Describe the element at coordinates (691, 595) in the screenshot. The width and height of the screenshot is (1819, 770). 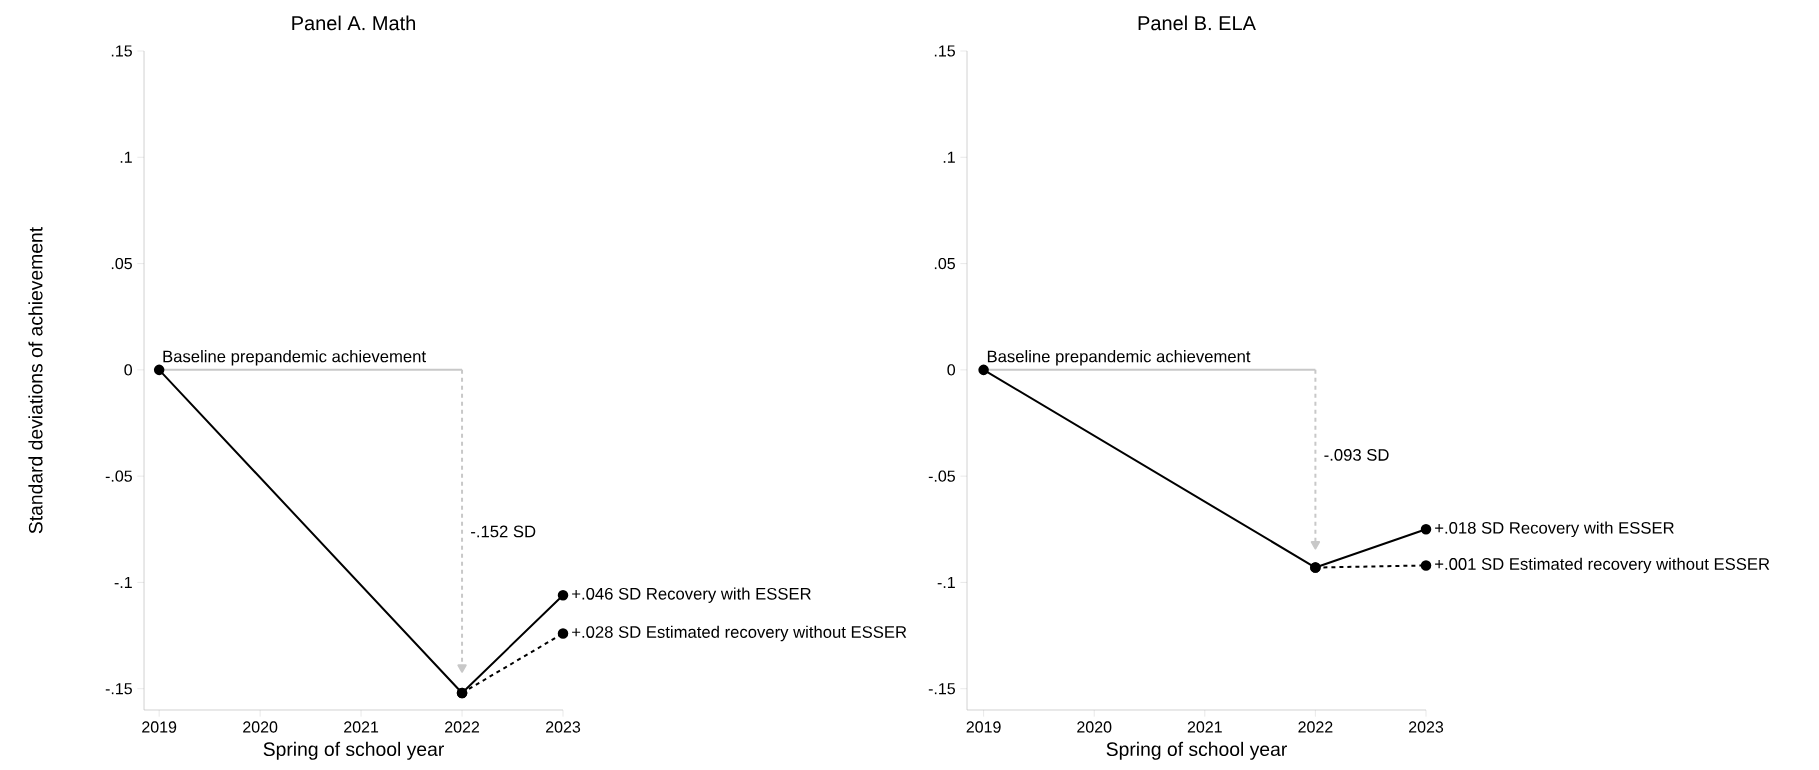
I see `annotation: +.046 SD Recovery with ESSER` at that location.